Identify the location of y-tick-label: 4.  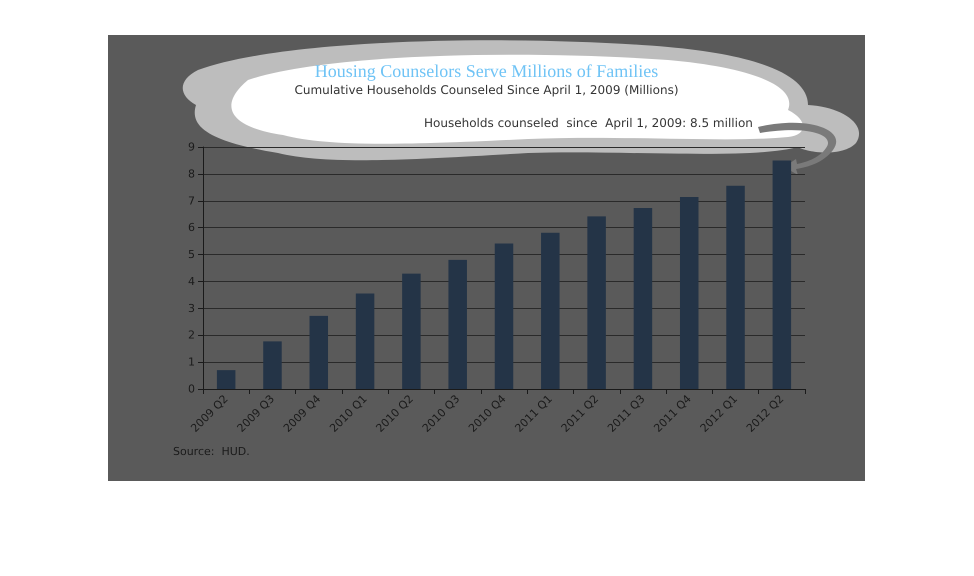
(191, 281).